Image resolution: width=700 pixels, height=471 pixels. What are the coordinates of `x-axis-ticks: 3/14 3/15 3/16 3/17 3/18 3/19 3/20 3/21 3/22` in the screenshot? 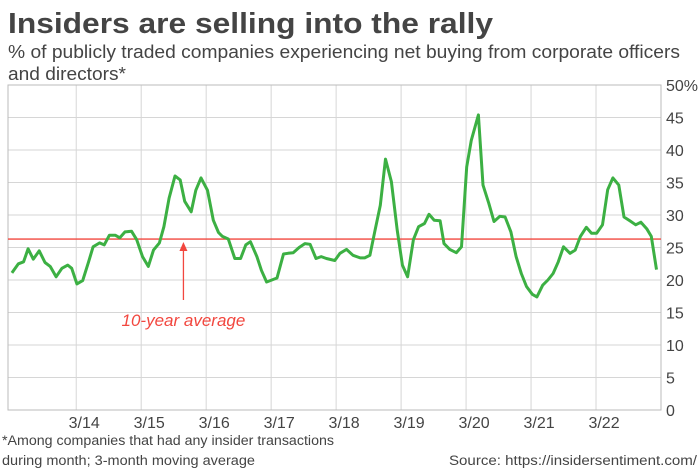 It's located at (344, 423).